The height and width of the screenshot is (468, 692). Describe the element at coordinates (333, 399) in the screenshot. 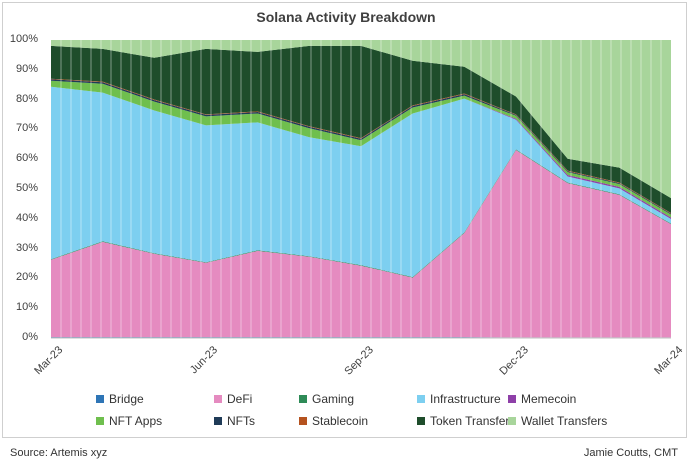

I see `legend-label: Gaming` at that location.